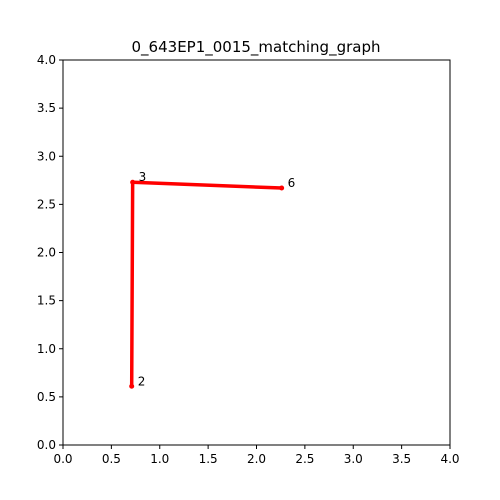 Image resolution: width=500 pixels, height=500 pixels. What do you see at coordinates (46, 349) in the screenshot?
I see `y-tick-label: 1.0` at bounding box center [46, 349].